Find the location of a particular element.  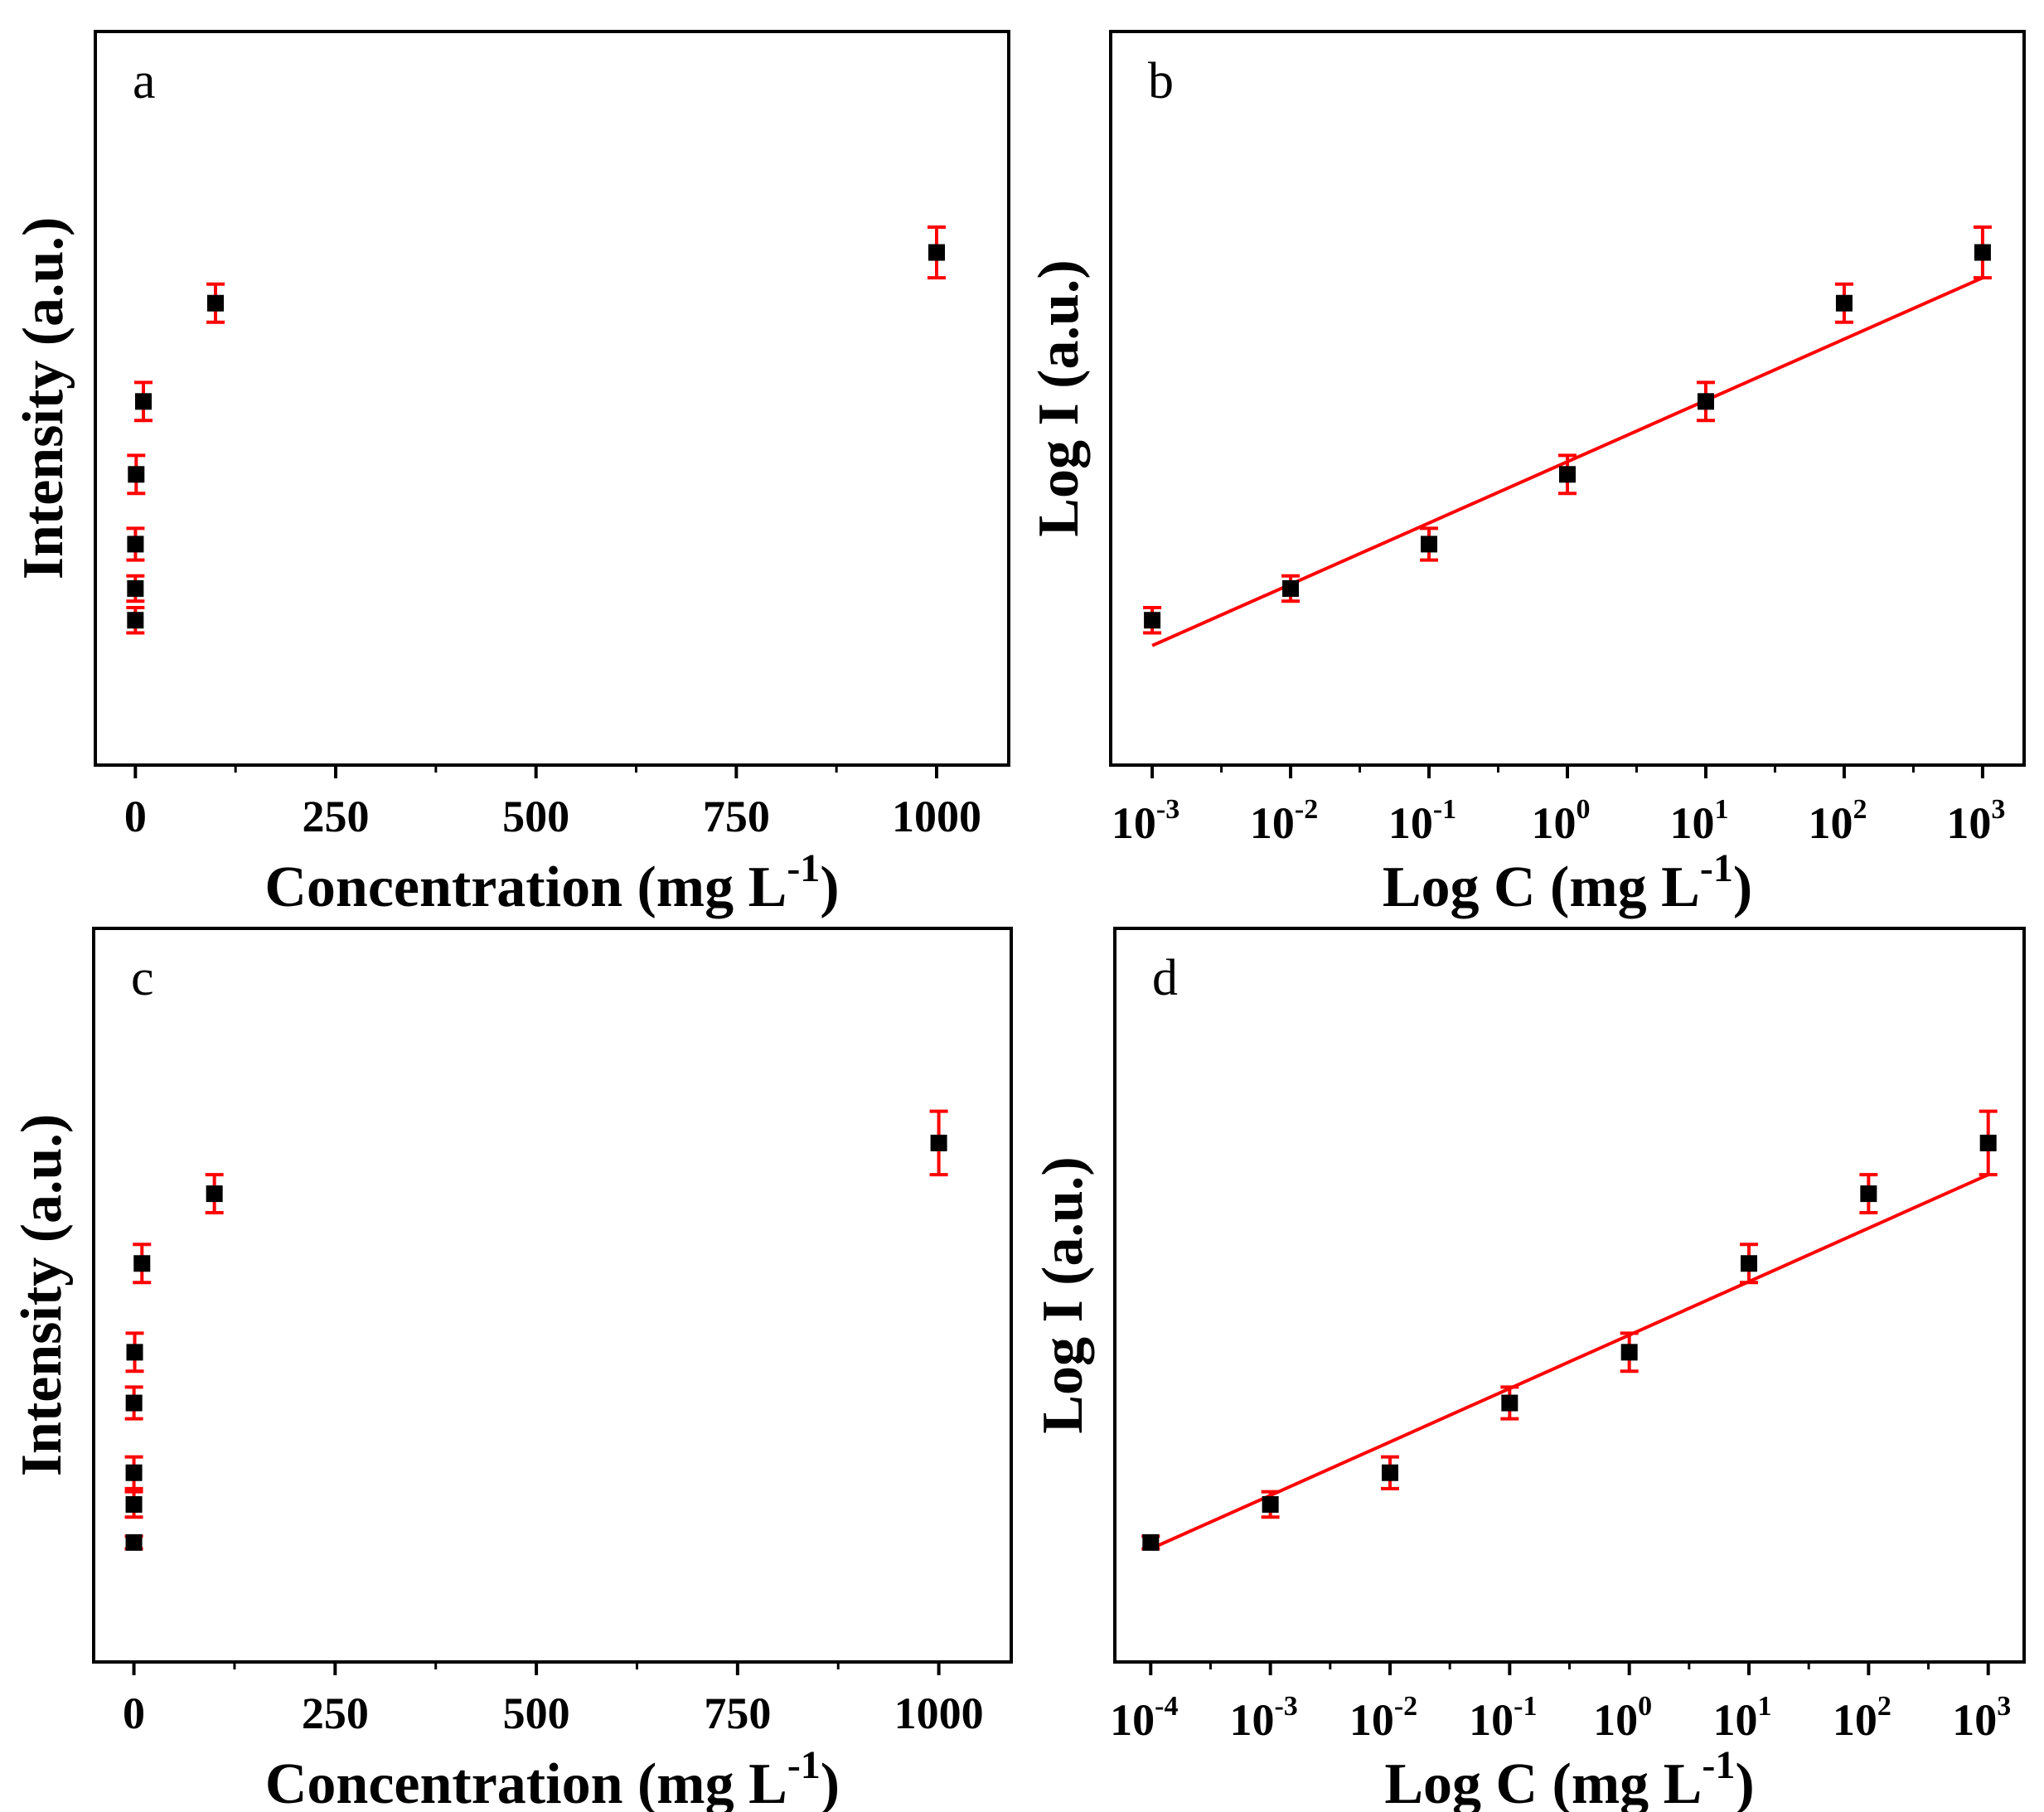

panel-label: d is located at coordinates (1165, 978).